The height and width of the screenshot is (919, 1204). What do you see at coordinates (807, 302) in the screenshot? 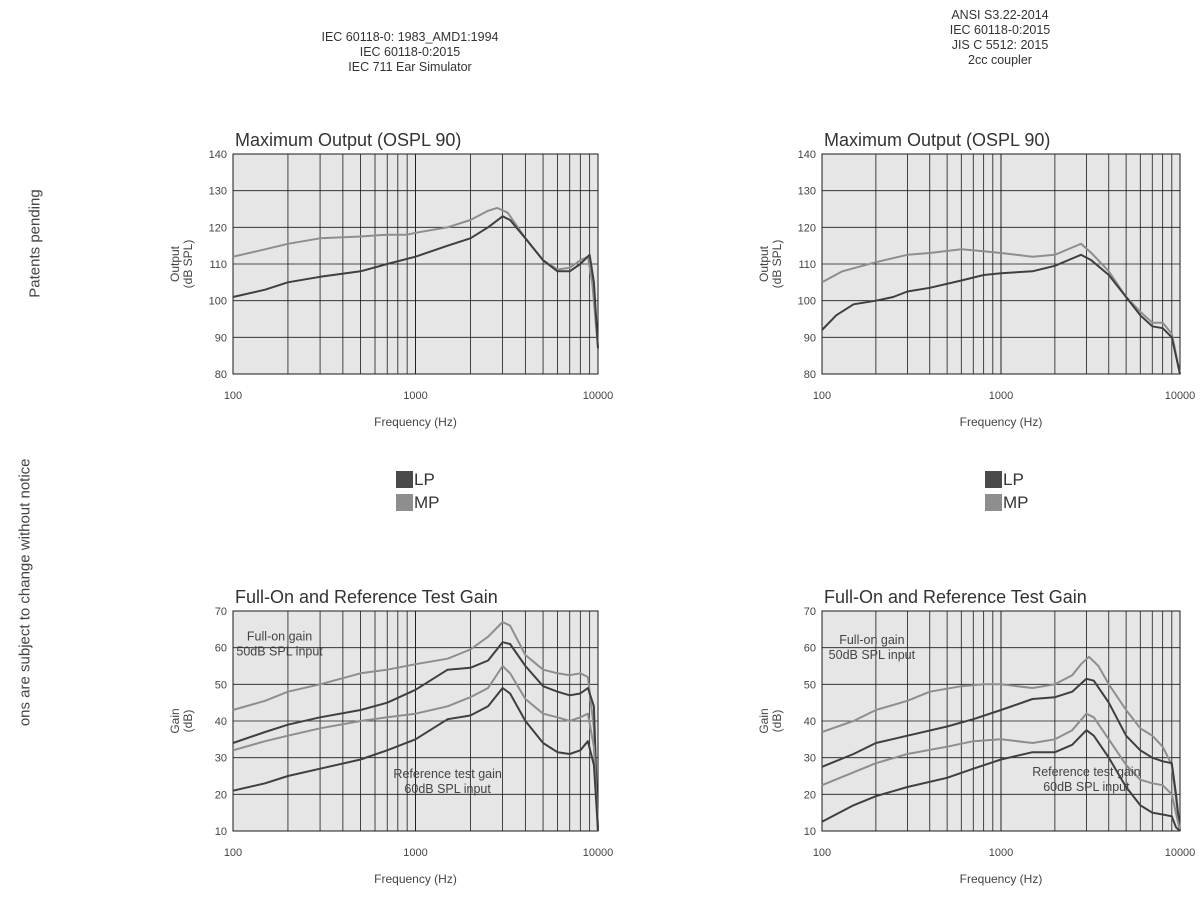
I see `y-tick-label: 100` at bounding box center [807, 302].